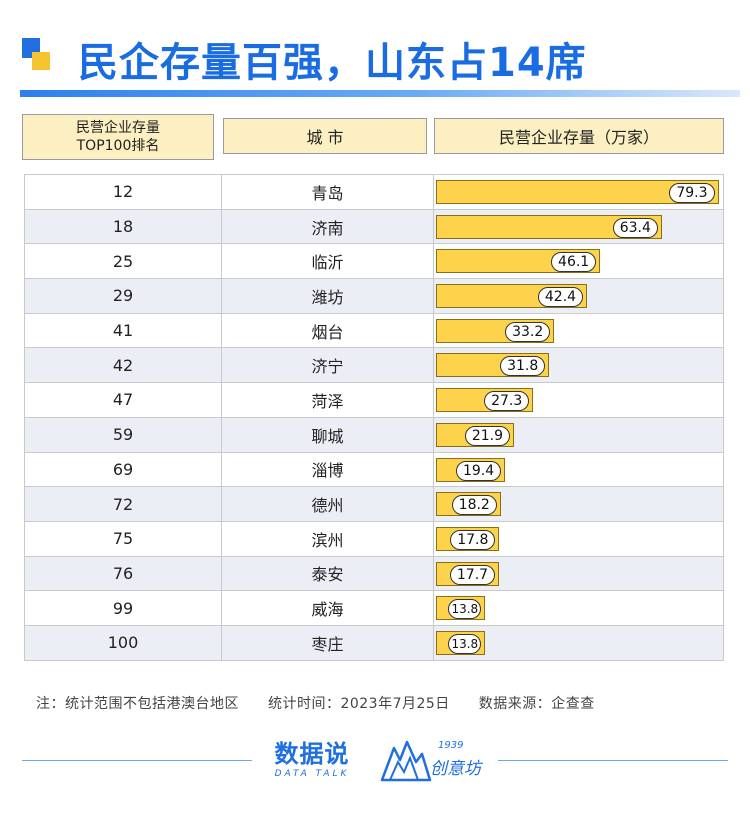 Image resolution: width=750 pixels, height=813 pixels. What do you see at coordinates (123, 573) in the screenshot?
I see `rank-cell: 76` at bounding box center [123, 573].